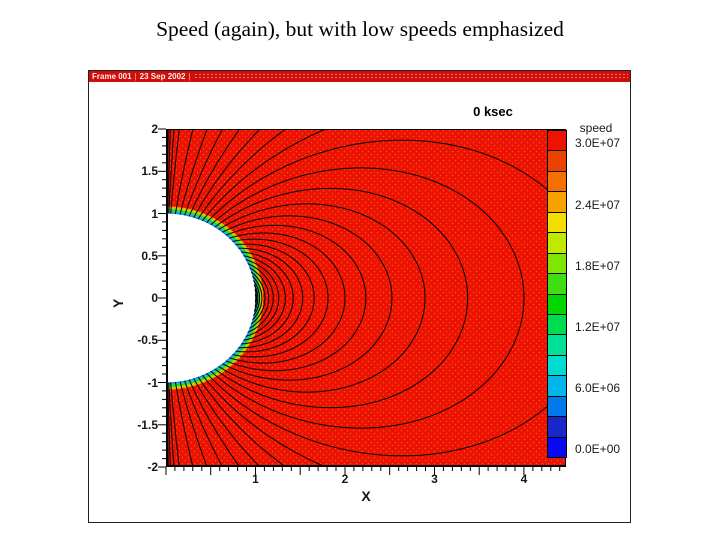  What do you see at coordinates (596, 128) in the screenshot?
I see `legend-title: speed` at bounding box center [596, 128].